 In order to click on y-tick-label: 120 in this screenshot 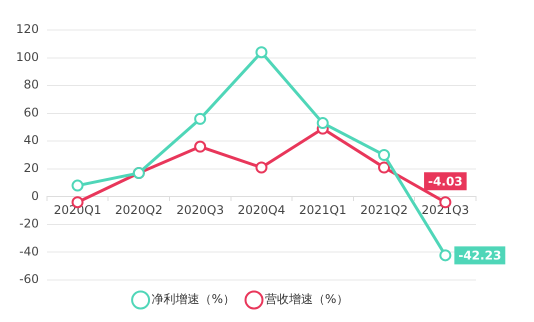, I will do `click(27, 29)`.